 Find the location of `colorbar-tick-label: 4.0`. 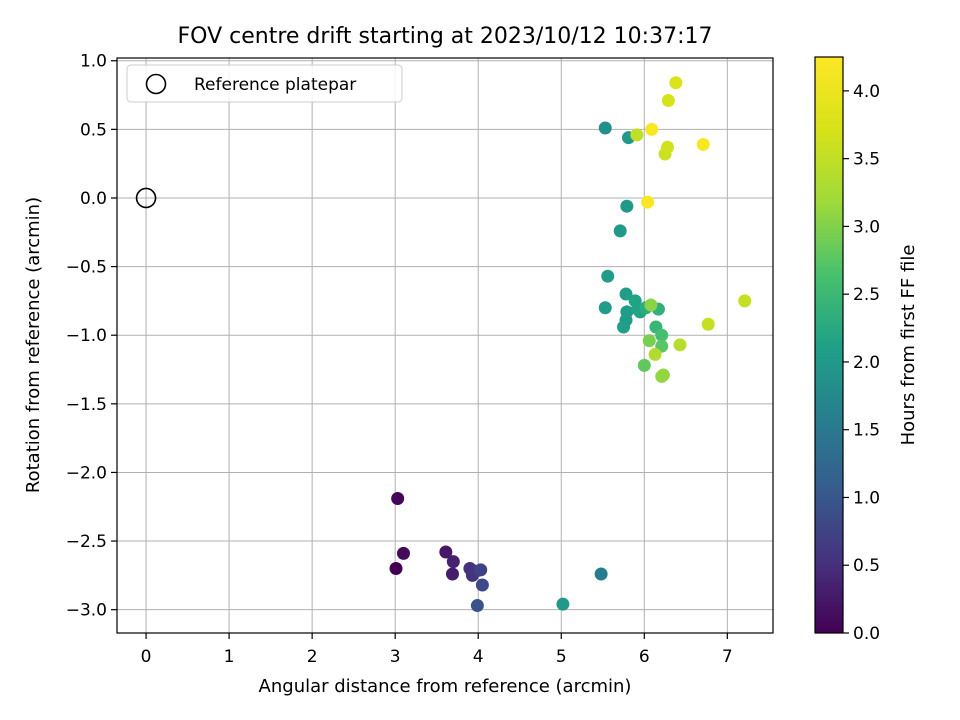

colorbar-tick-label: 4.0 is located at coordinates (866, 92).